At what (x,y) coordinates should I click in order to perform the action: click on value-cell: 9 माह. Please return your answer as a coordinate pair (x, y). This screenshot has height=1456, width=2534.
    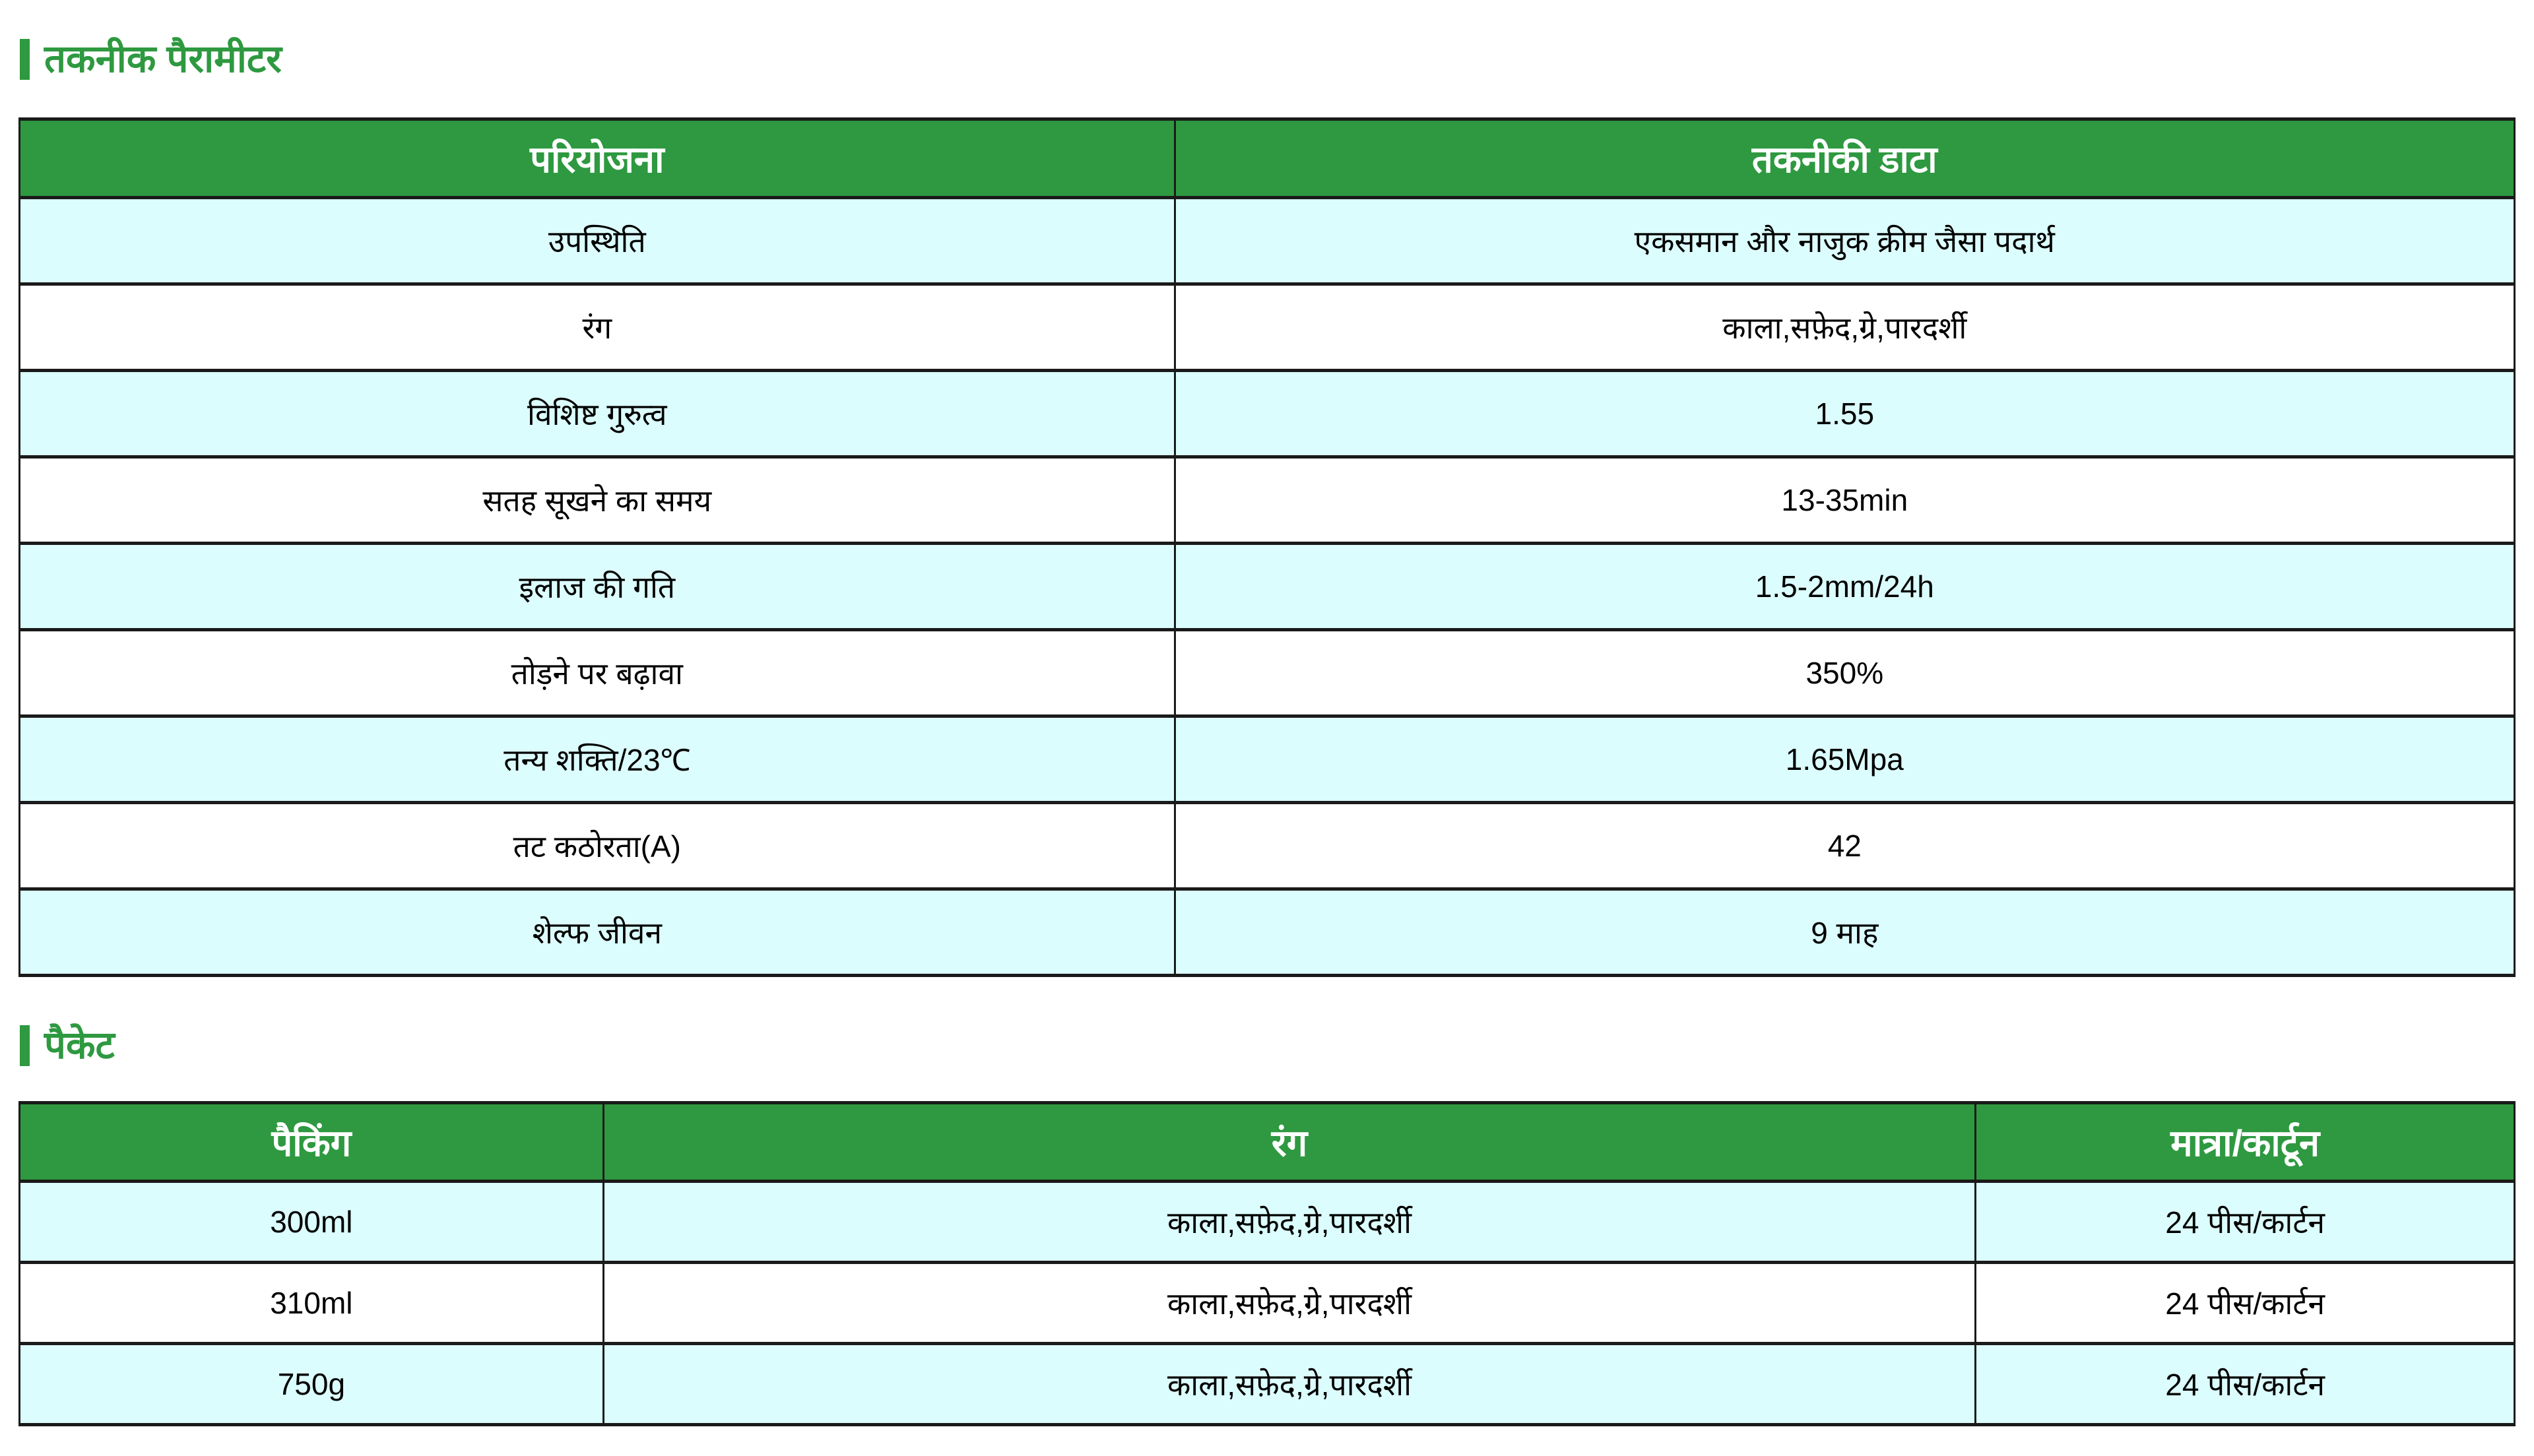
    Looking at the image, I should click on (1844, 932).